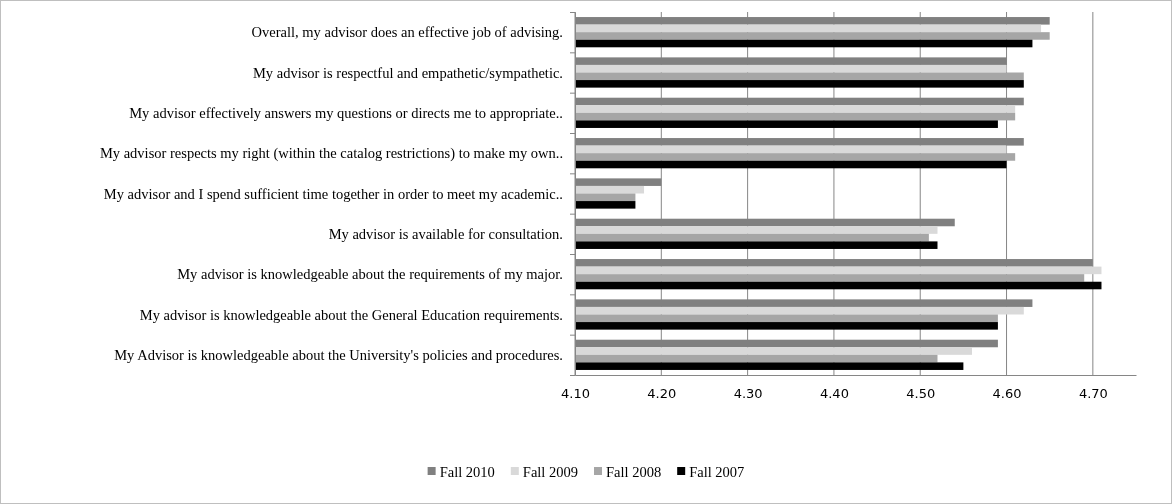  I want to click on x-tick-label: 4.20, so click(662, 394).